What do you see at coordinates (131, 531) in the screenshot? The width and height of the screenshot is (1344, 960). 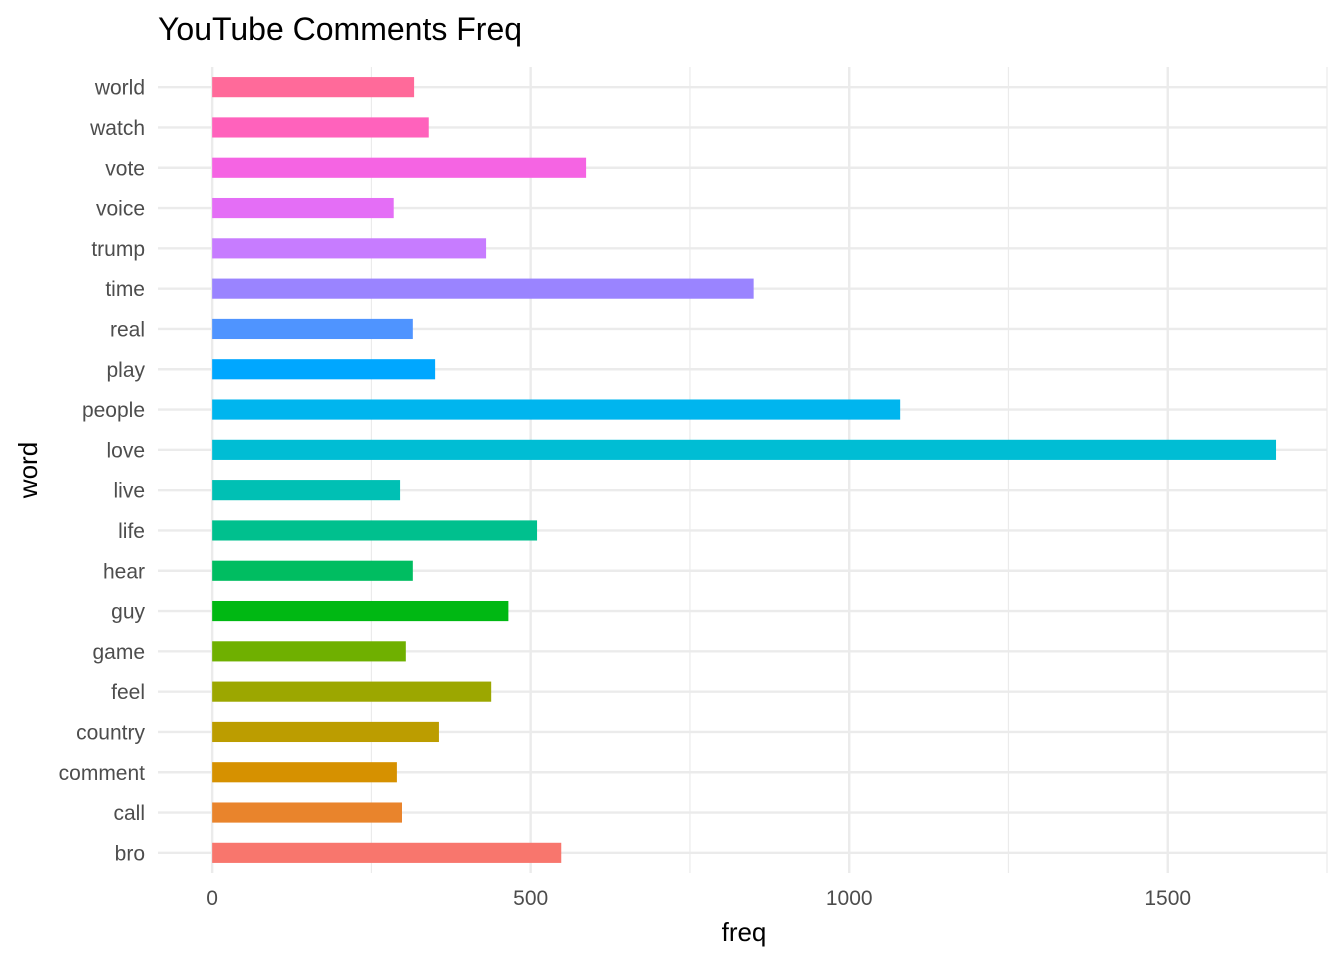 I see `y-tick-label: life` at bounding box center [131, 531].